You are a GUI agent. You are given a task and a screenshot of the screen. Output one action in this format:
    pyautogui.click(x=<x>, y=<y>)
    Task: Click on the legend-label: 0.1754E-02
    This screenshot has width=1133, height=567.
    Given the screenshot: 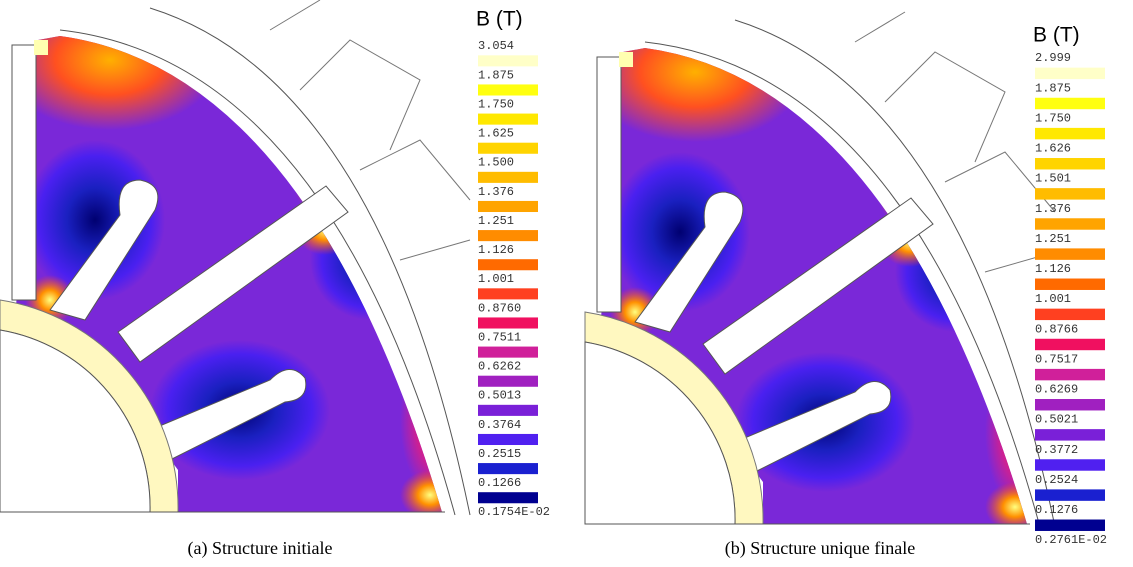 What is the action you would take?
    pyautogui.click(x=514, y=512)
    